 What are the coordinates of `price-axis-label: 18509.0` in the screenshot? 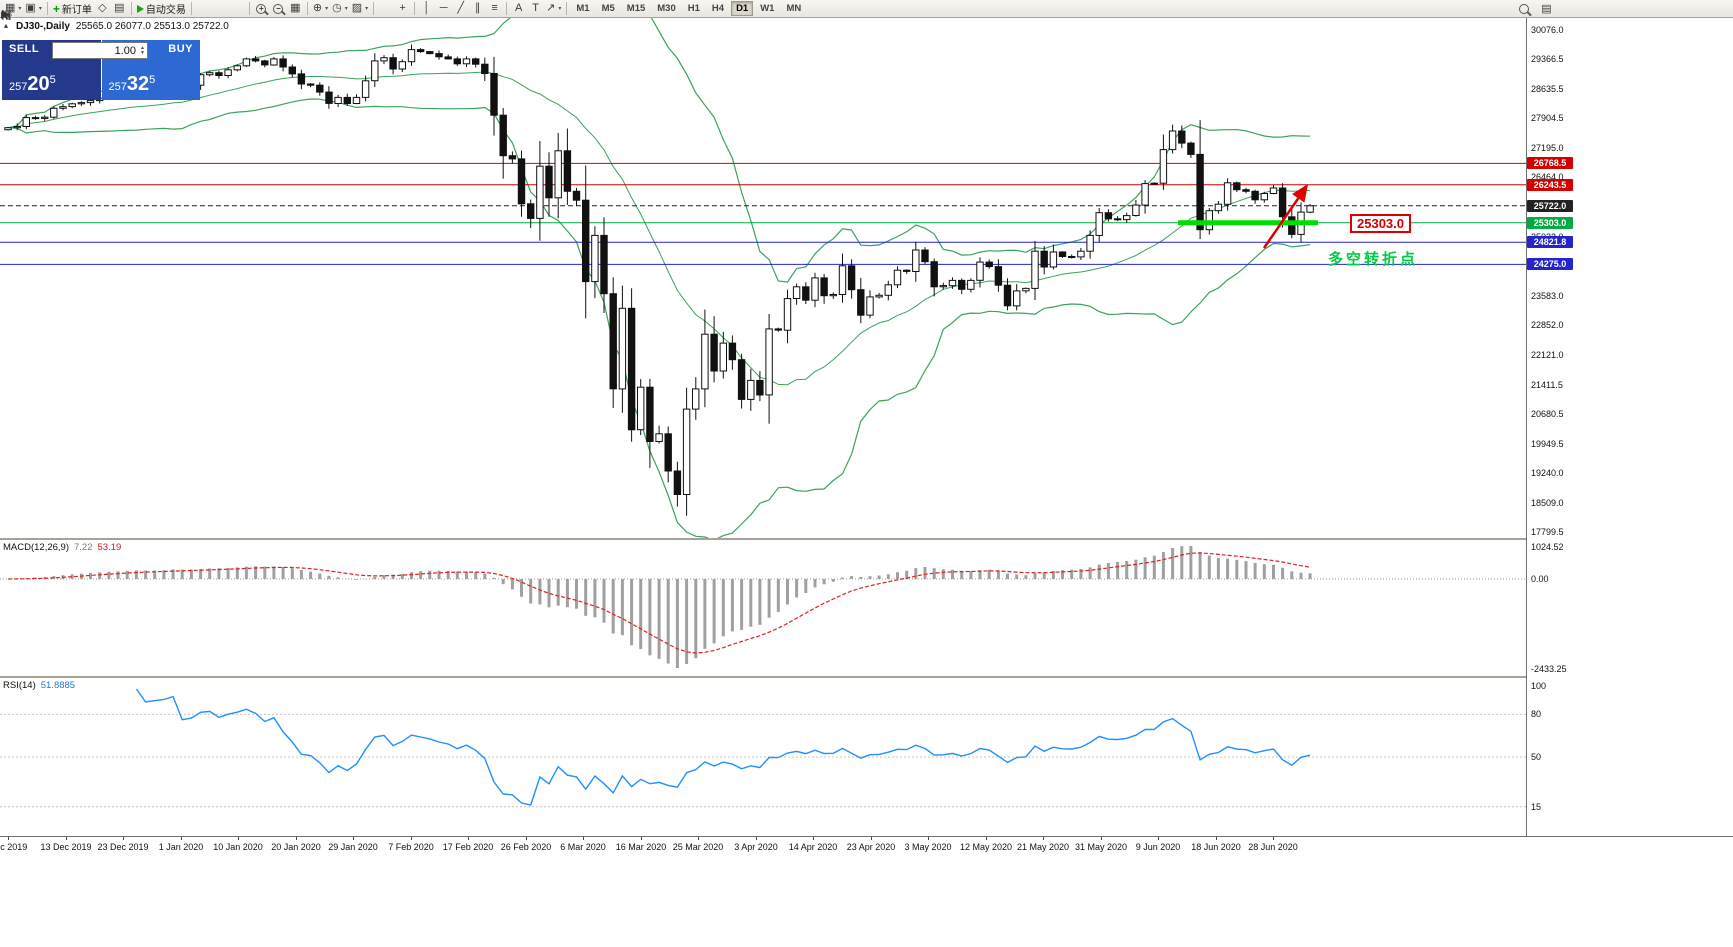 It's located at (1547, 502).